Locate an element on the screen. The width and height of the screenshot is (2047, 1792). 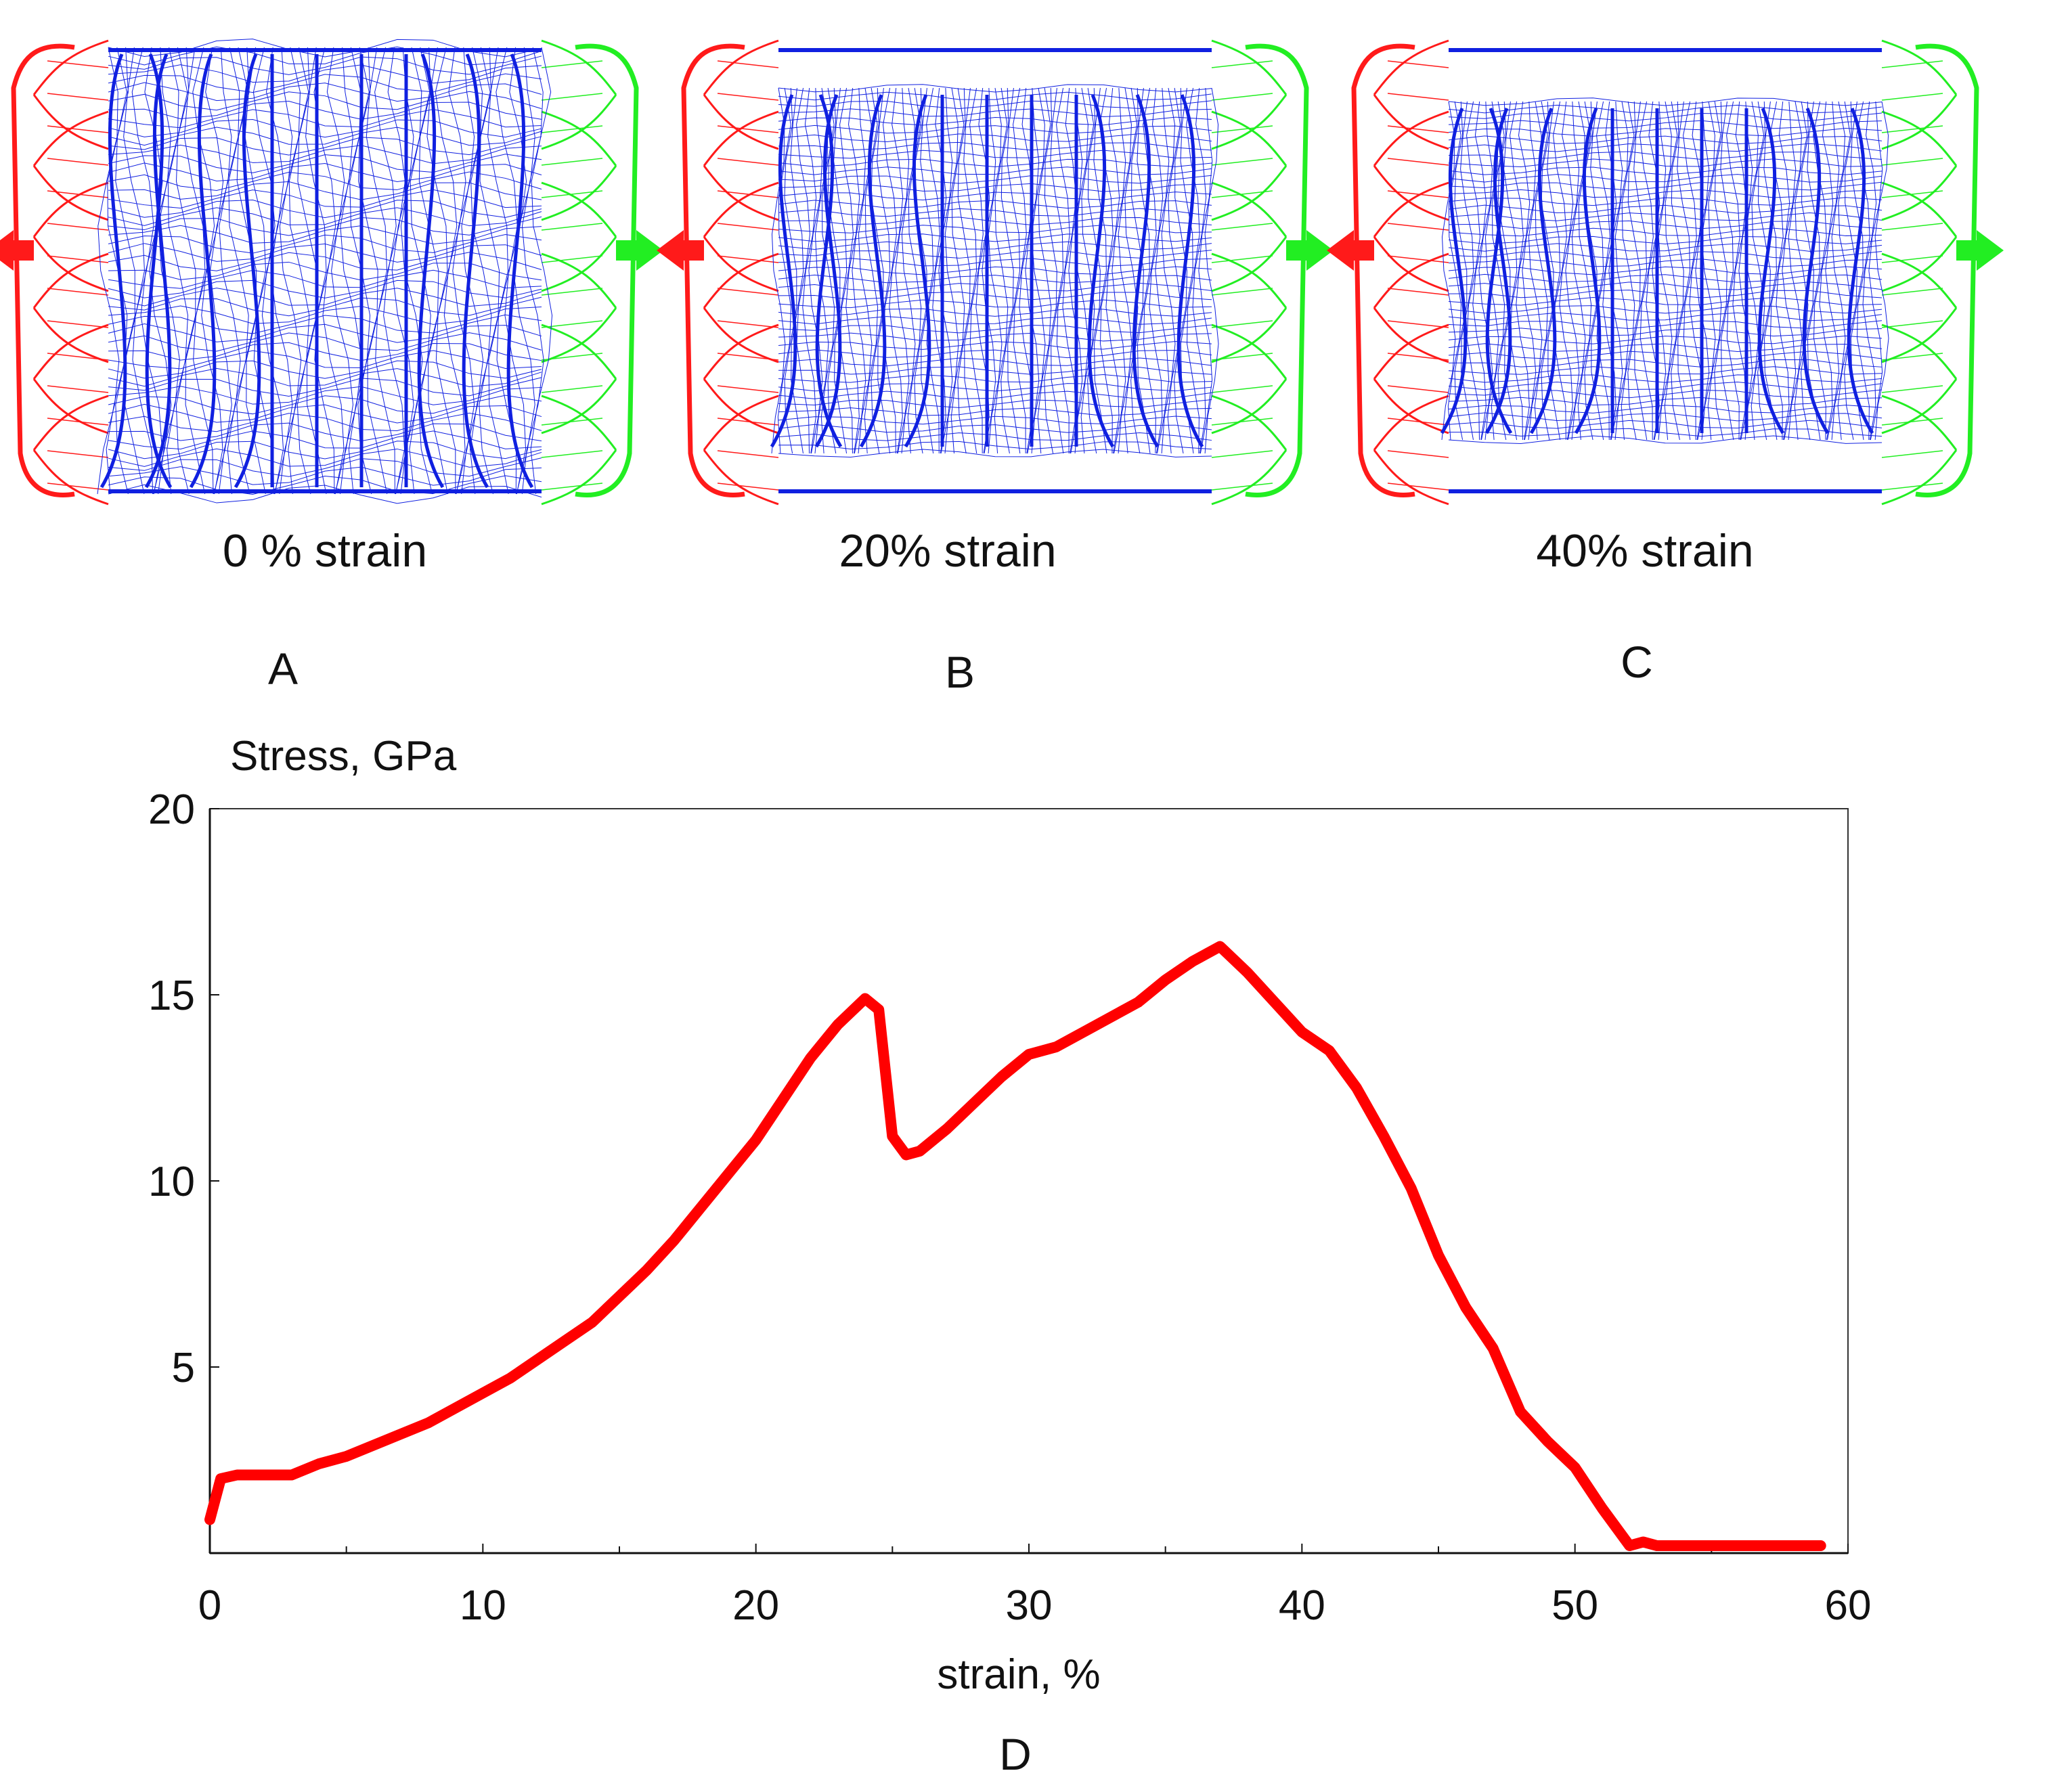
panel-b-letter: B is located at coordinates (959, 672).